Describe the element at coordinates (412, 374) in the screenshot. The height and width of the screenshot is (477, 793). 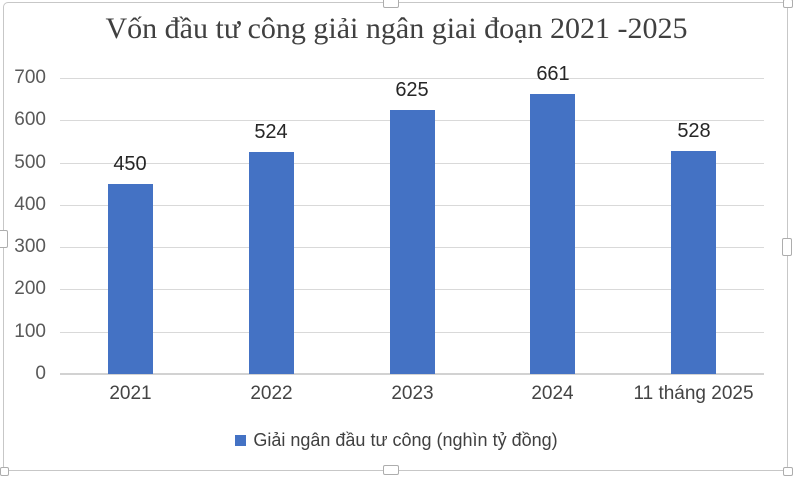
I see `x-axis-line` at that location.